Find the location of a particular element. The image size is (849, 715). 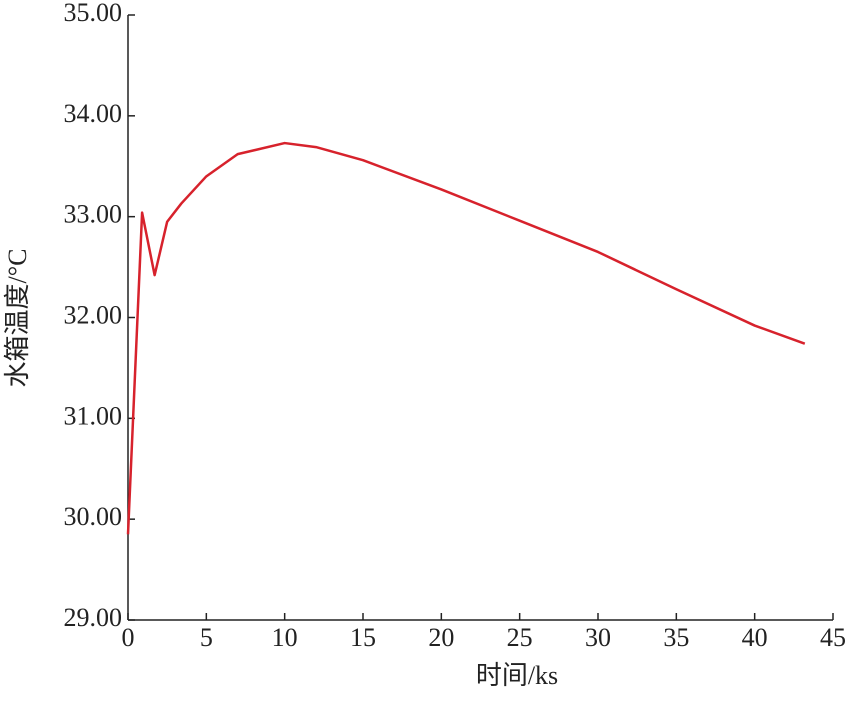

x-tick-label: 40 is located at coordinates (755, 637).